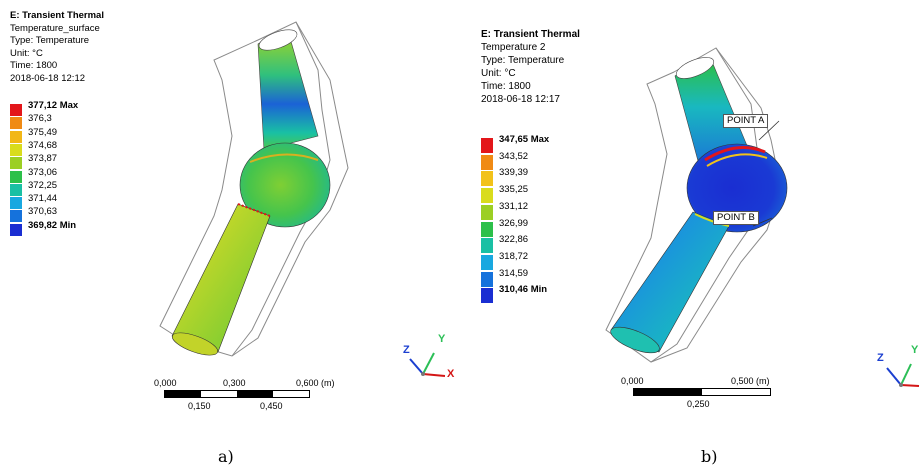 This screenshot has width=922, height=468. I want to click on legend-label: 373,87, so click(43, 159).